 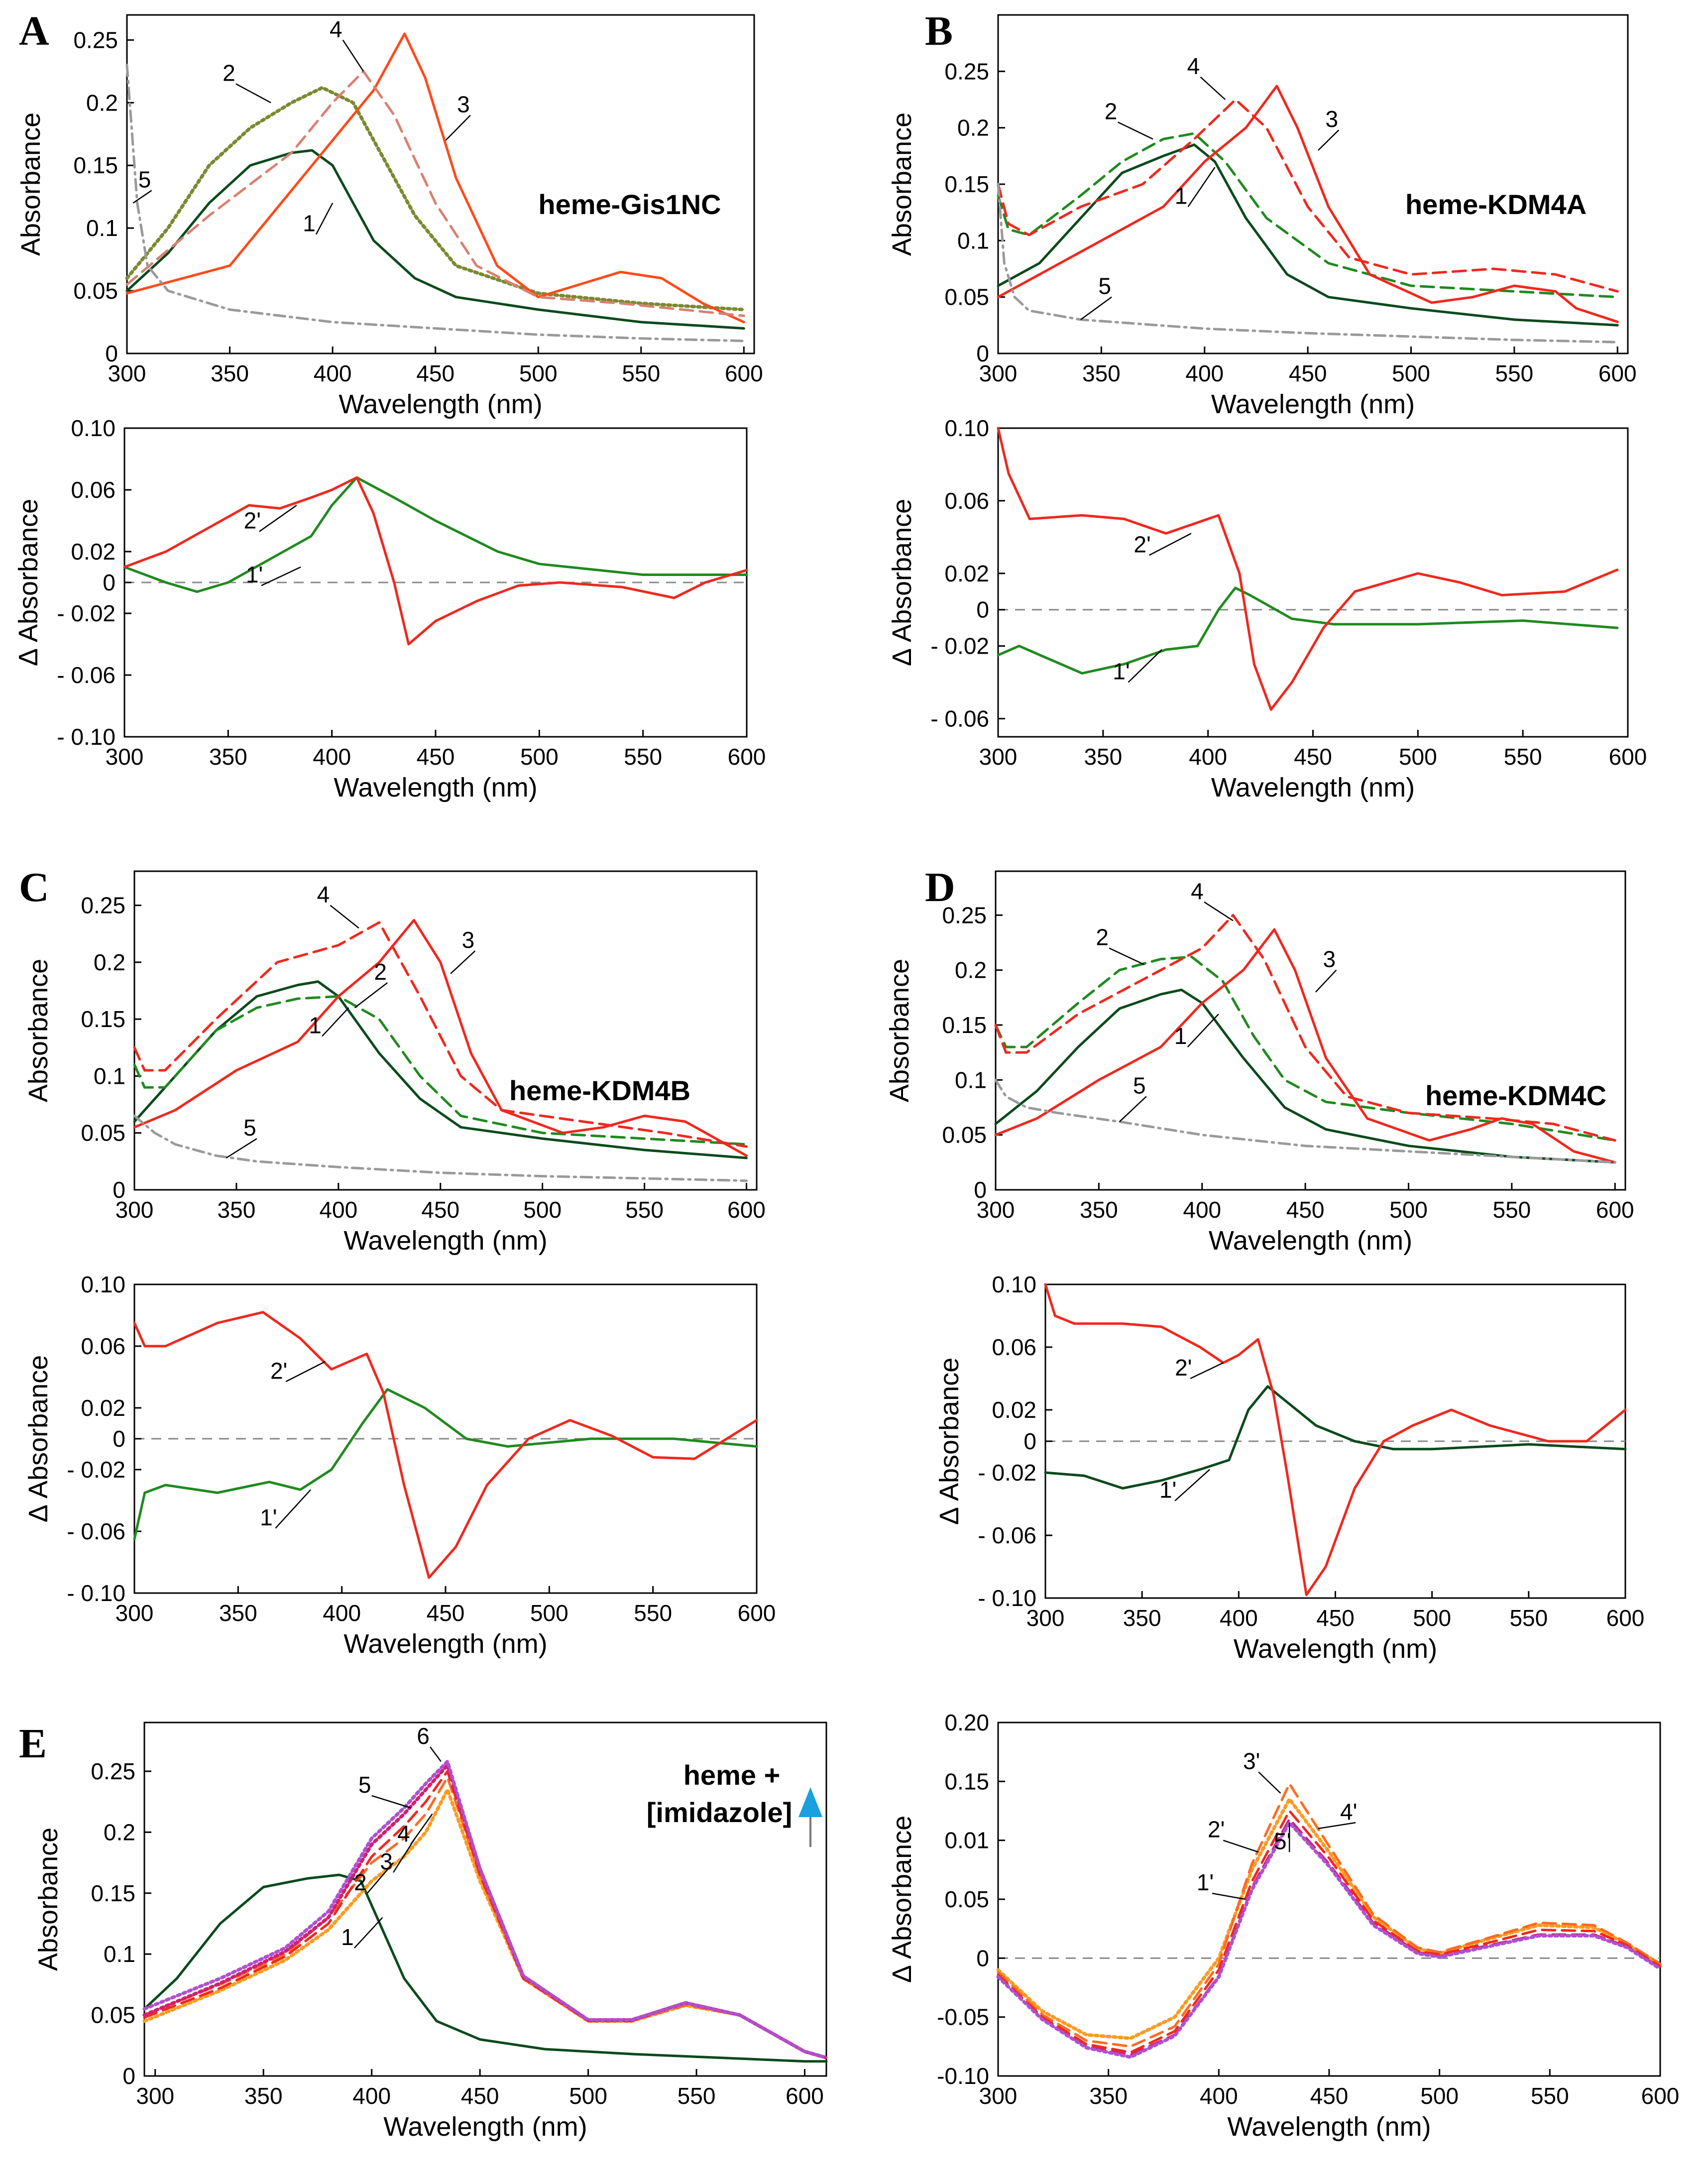 I want to click on y-tick-label: 0.10, so click(x=93, y=428).